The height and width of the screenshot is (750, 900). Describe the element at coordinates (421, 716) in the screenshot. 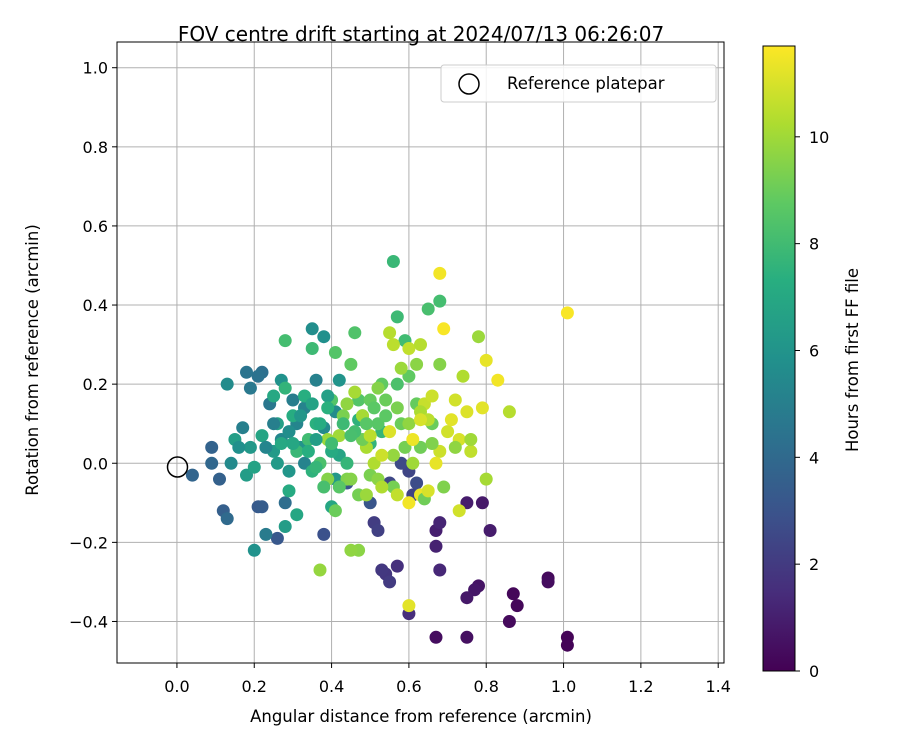

I see `x-axis-label: Angular distance from reference (arcmin)` at that location.